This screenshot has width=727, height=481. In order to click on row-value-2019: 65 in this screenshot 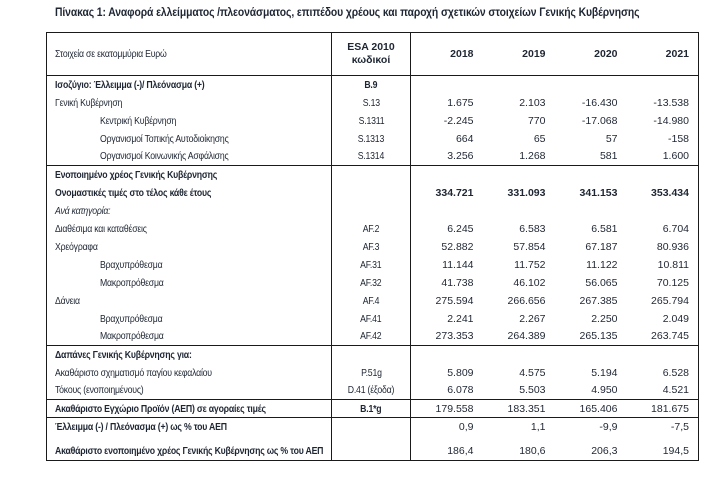, I will do `click(539, 138)`.